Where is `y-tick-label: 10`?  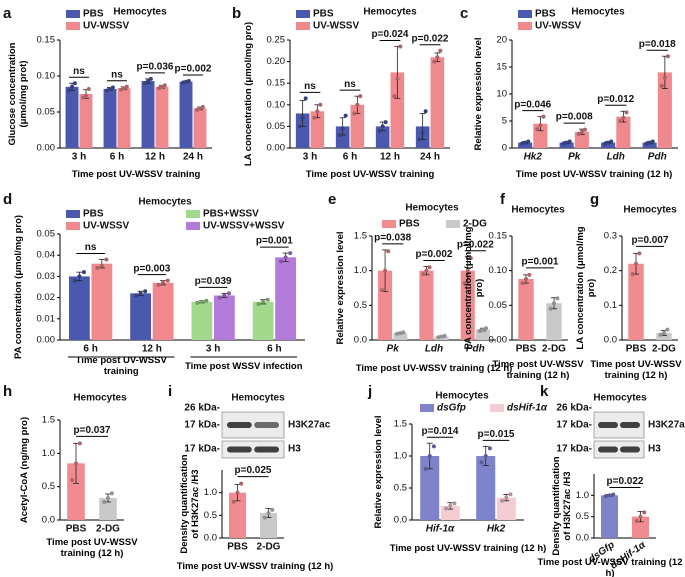
y-tick-label: 10 is located at coordinates (501, 94).